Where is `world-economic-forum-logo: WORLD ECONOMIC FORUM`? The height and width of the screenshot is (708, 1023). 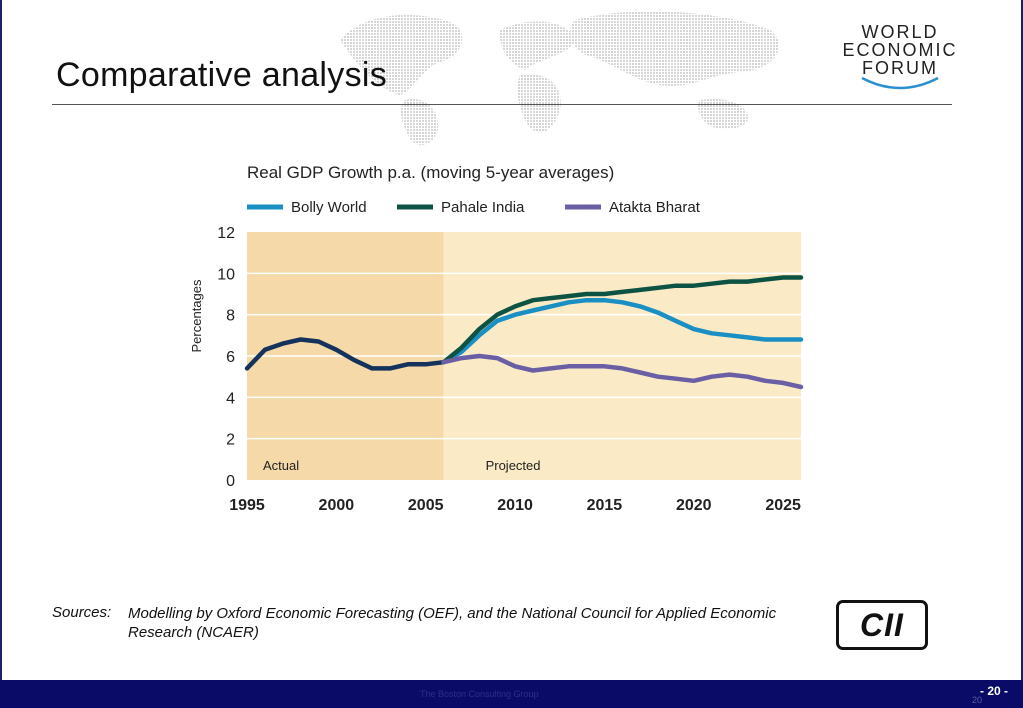 world-economic-forum-logo: WORLD ECONOMIC FORUM is located at coordinates (900, 59).